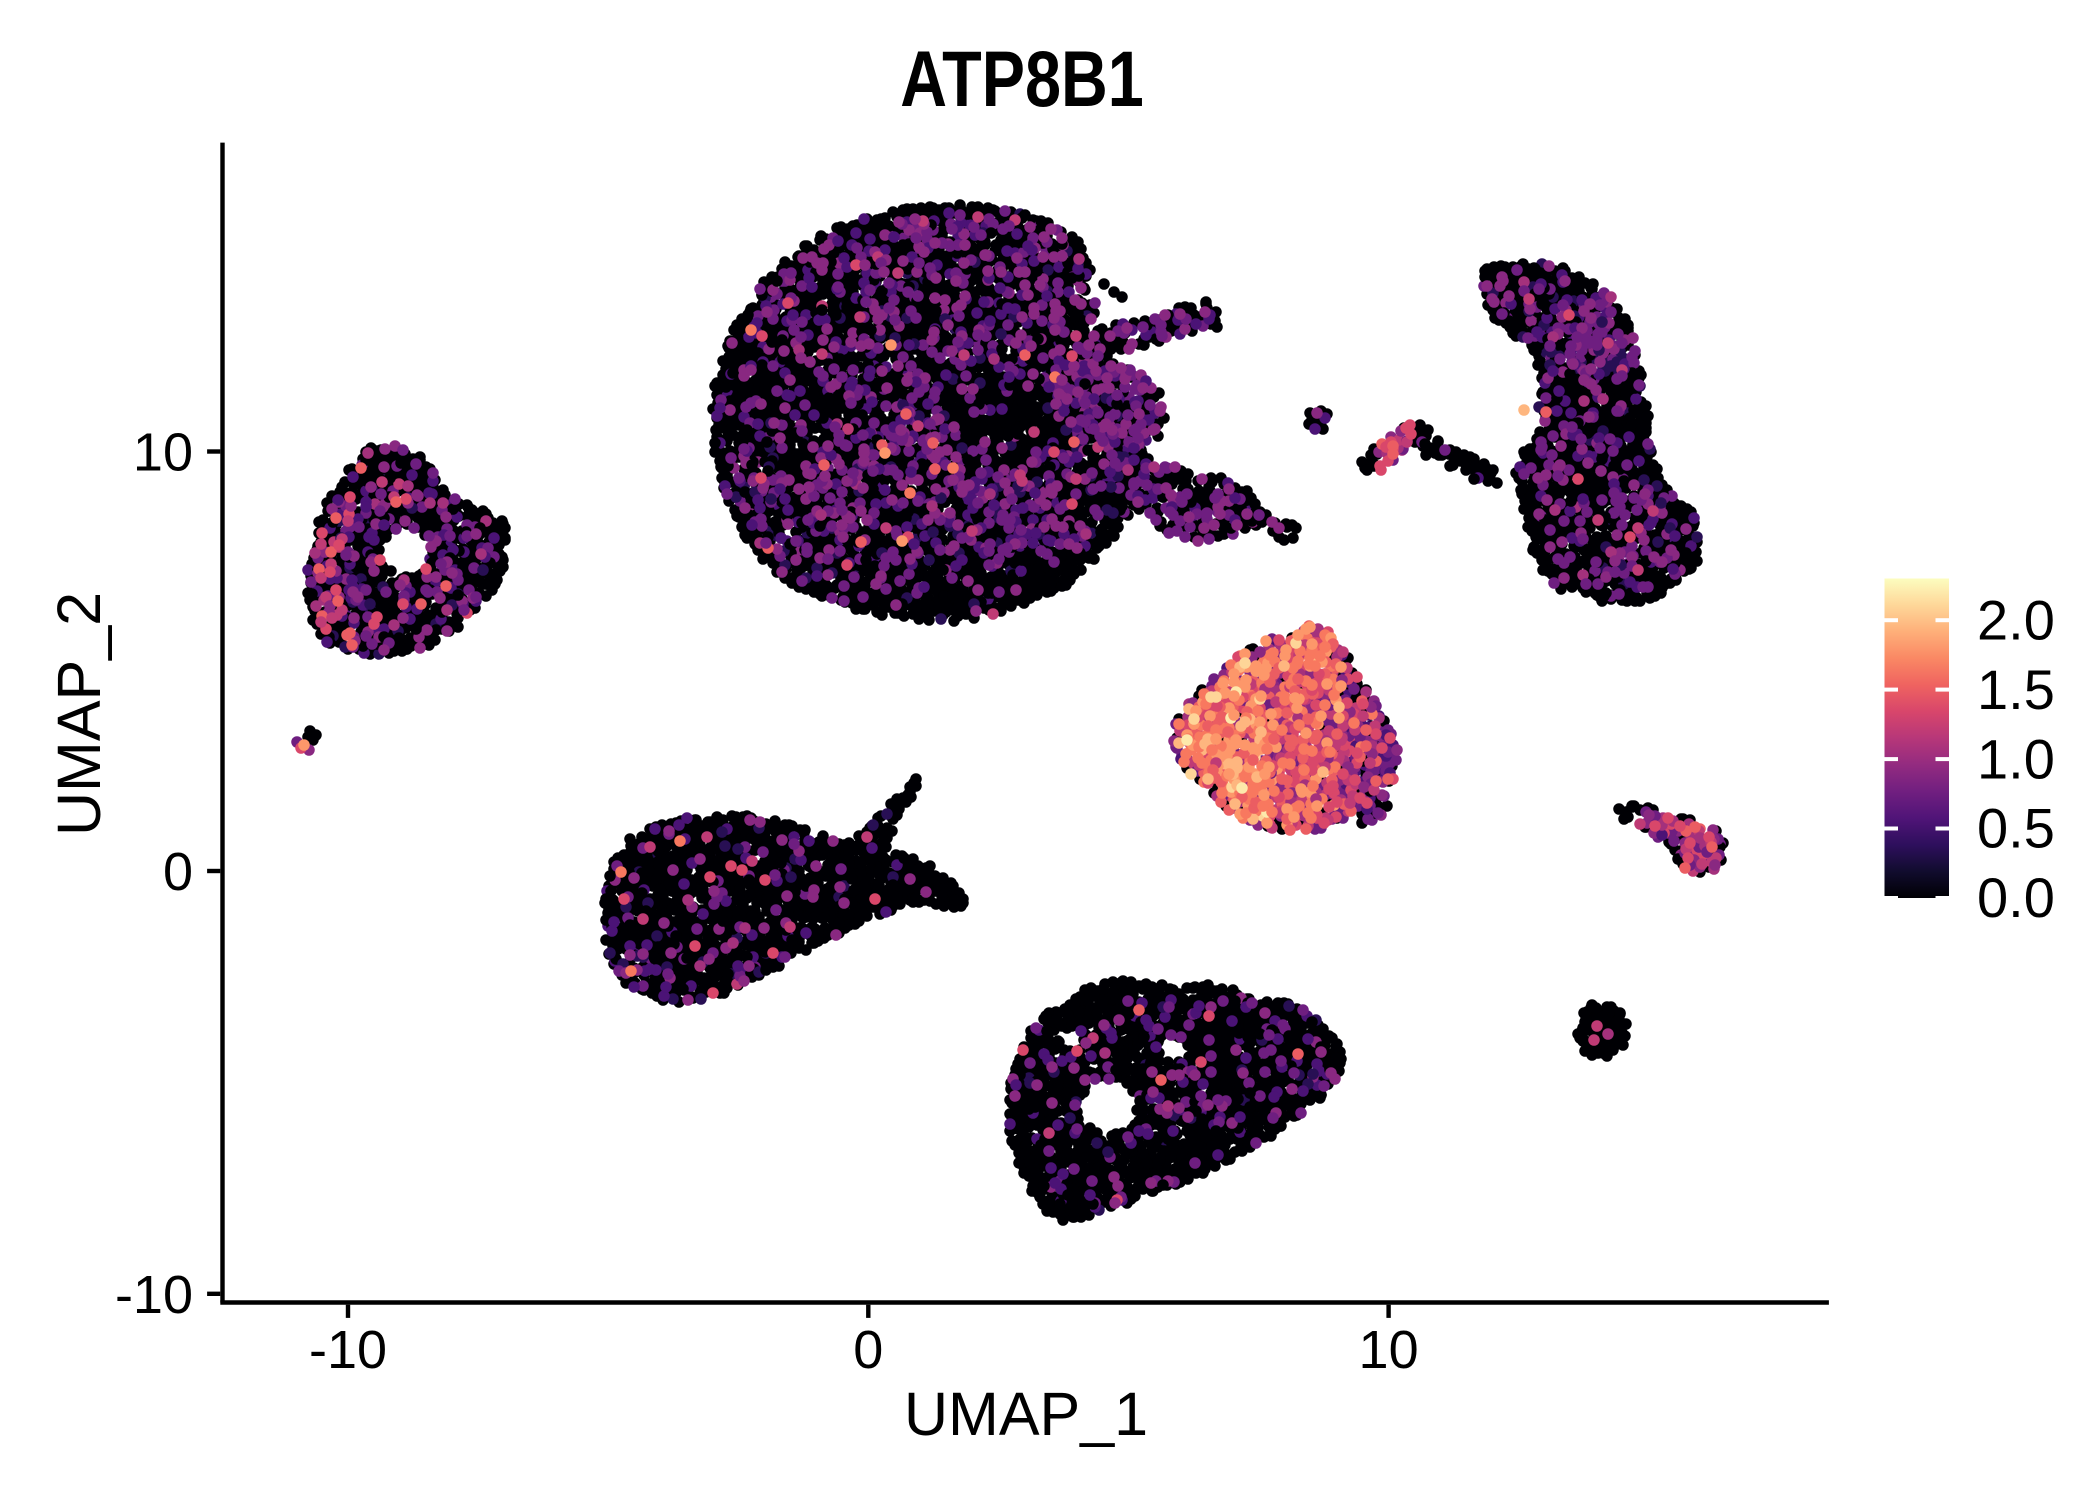  What do you see at coordinates (79, 714) in the screenshot?
I see `svg-text: UMAP_2` at bounding box center [79, 714].